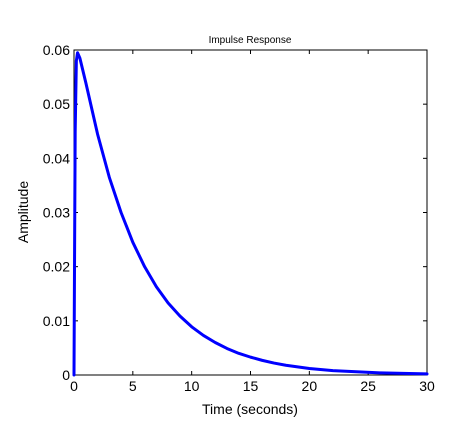 The height and width of the screenshot is (425, 471). What do you see at coordinates (192, 386) in the screenshot?
I see `x-tick-label: 10` at bounding box center [192, 386].